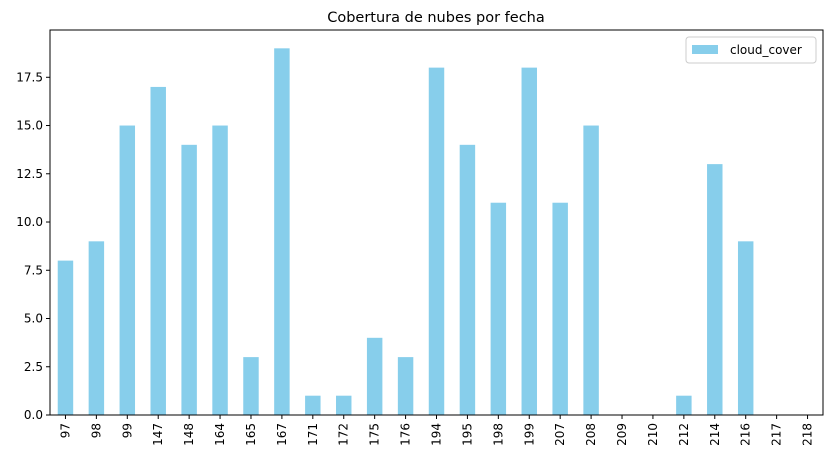 The image size is (835, 461). What do you see at coordinates (467, 434) in the screenshot?
I see `x-tick-label: 195` at bounding box center [467, 434].